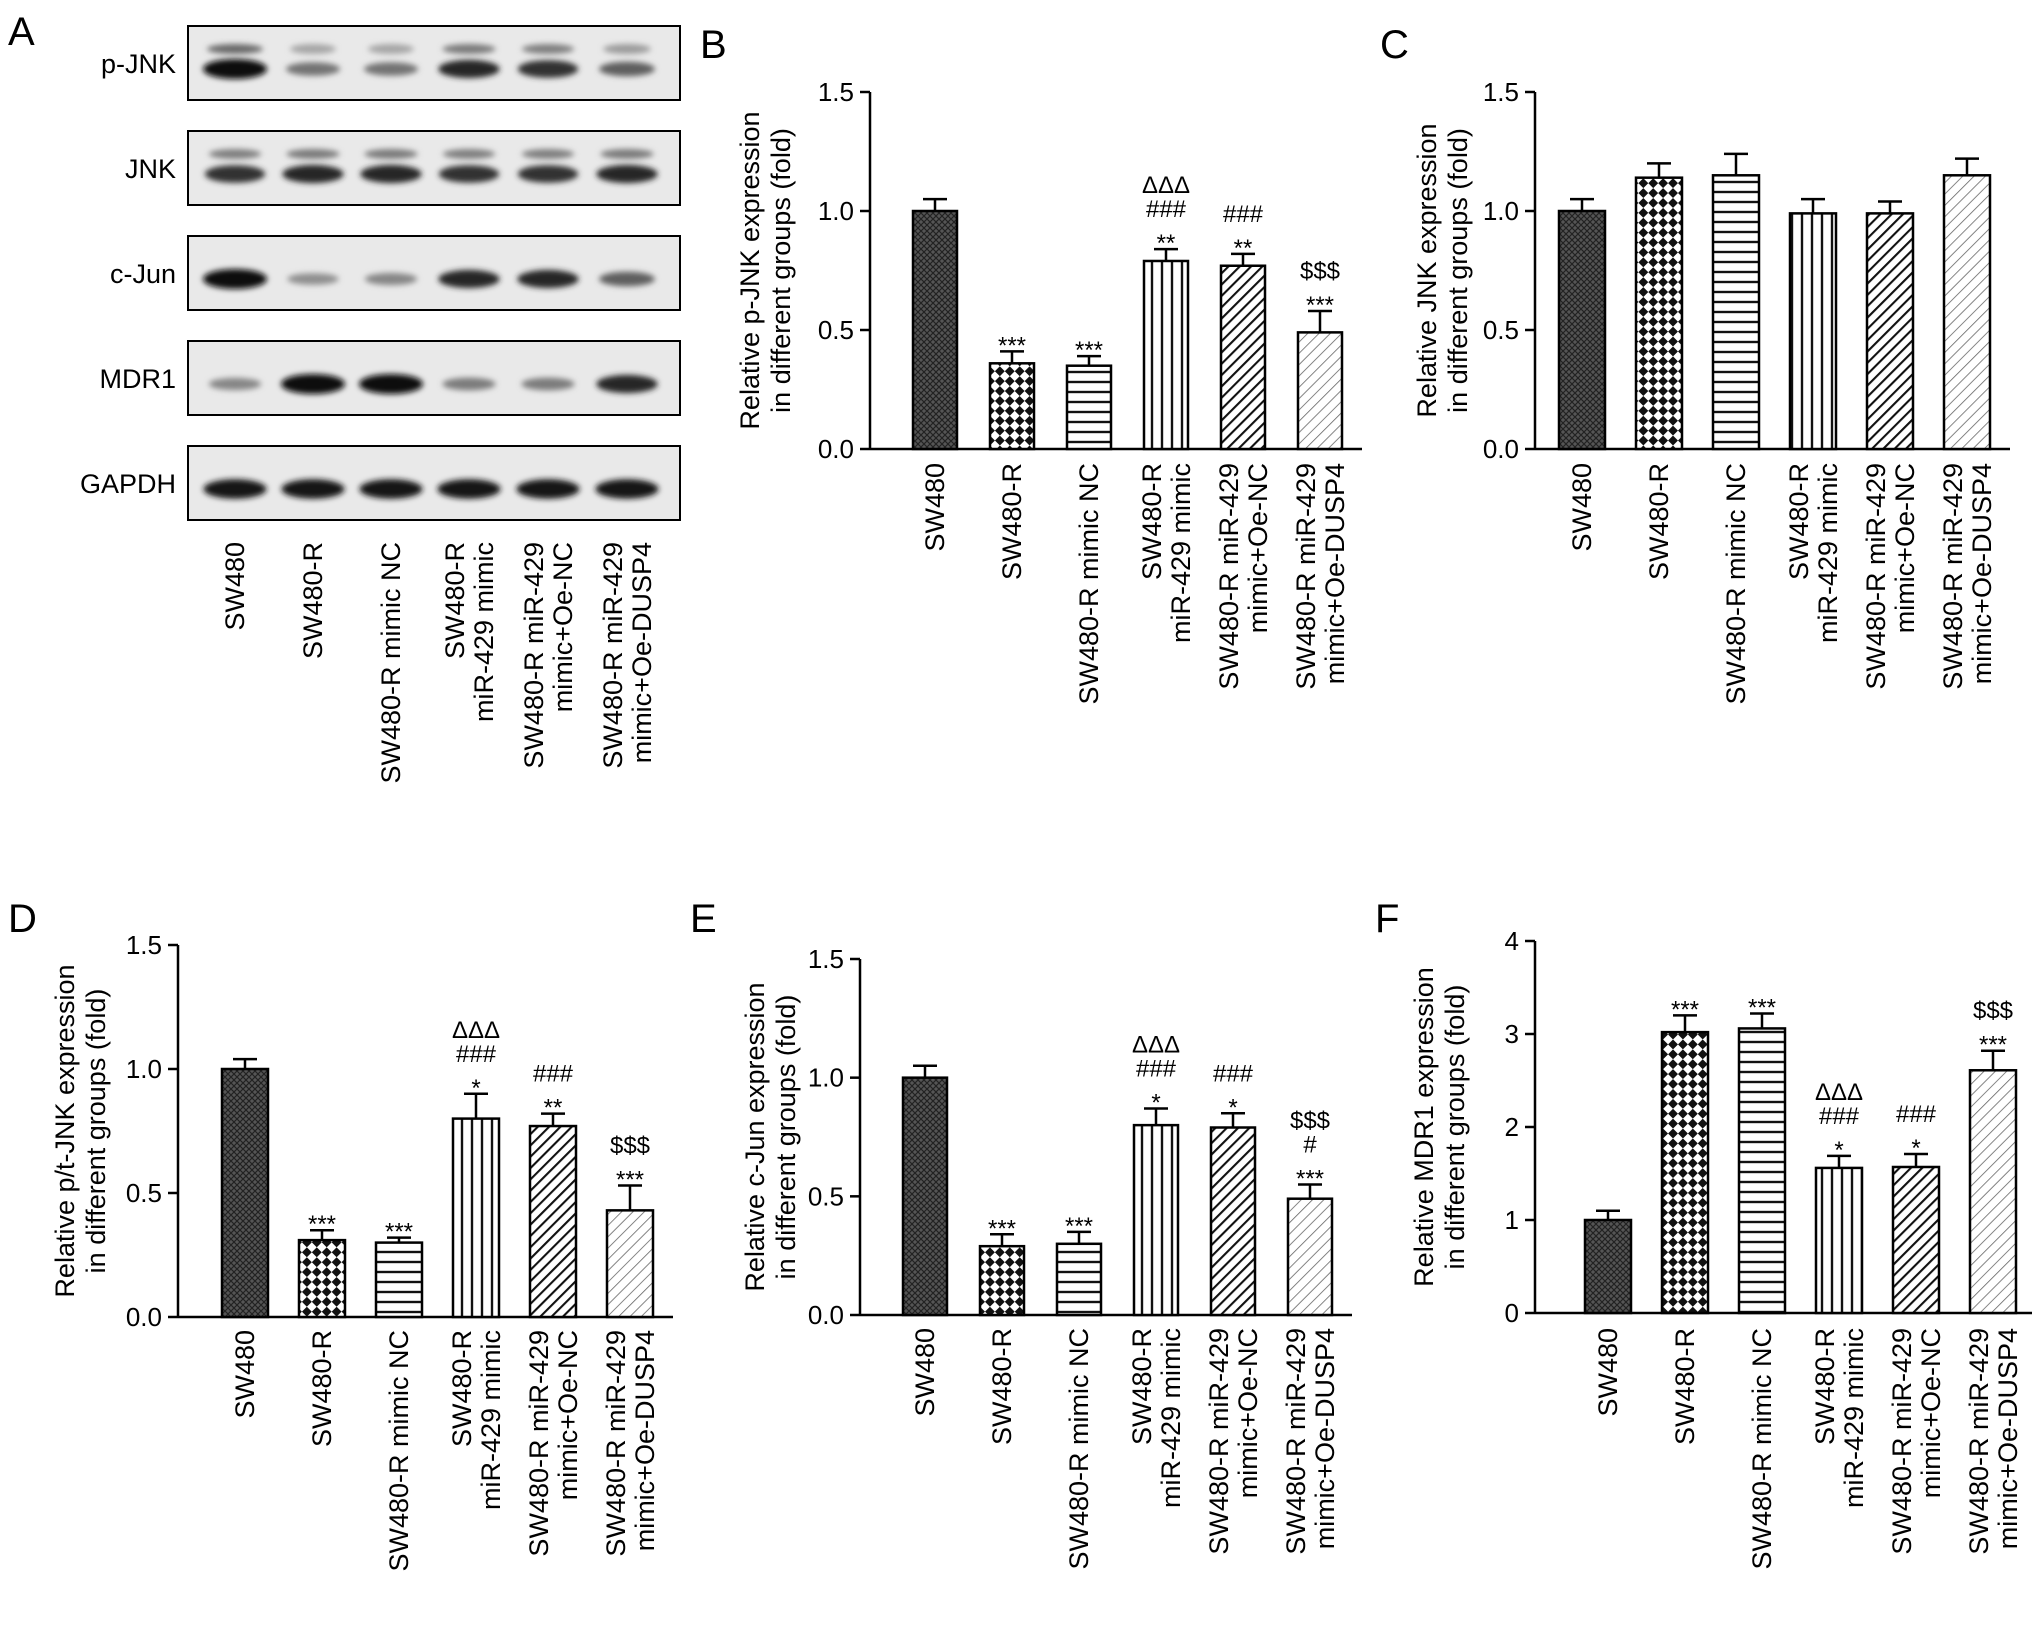 The height and width of the screenshot is (1650, 2032). I want to click on blot-label: GAPDH, so click(128, 484).